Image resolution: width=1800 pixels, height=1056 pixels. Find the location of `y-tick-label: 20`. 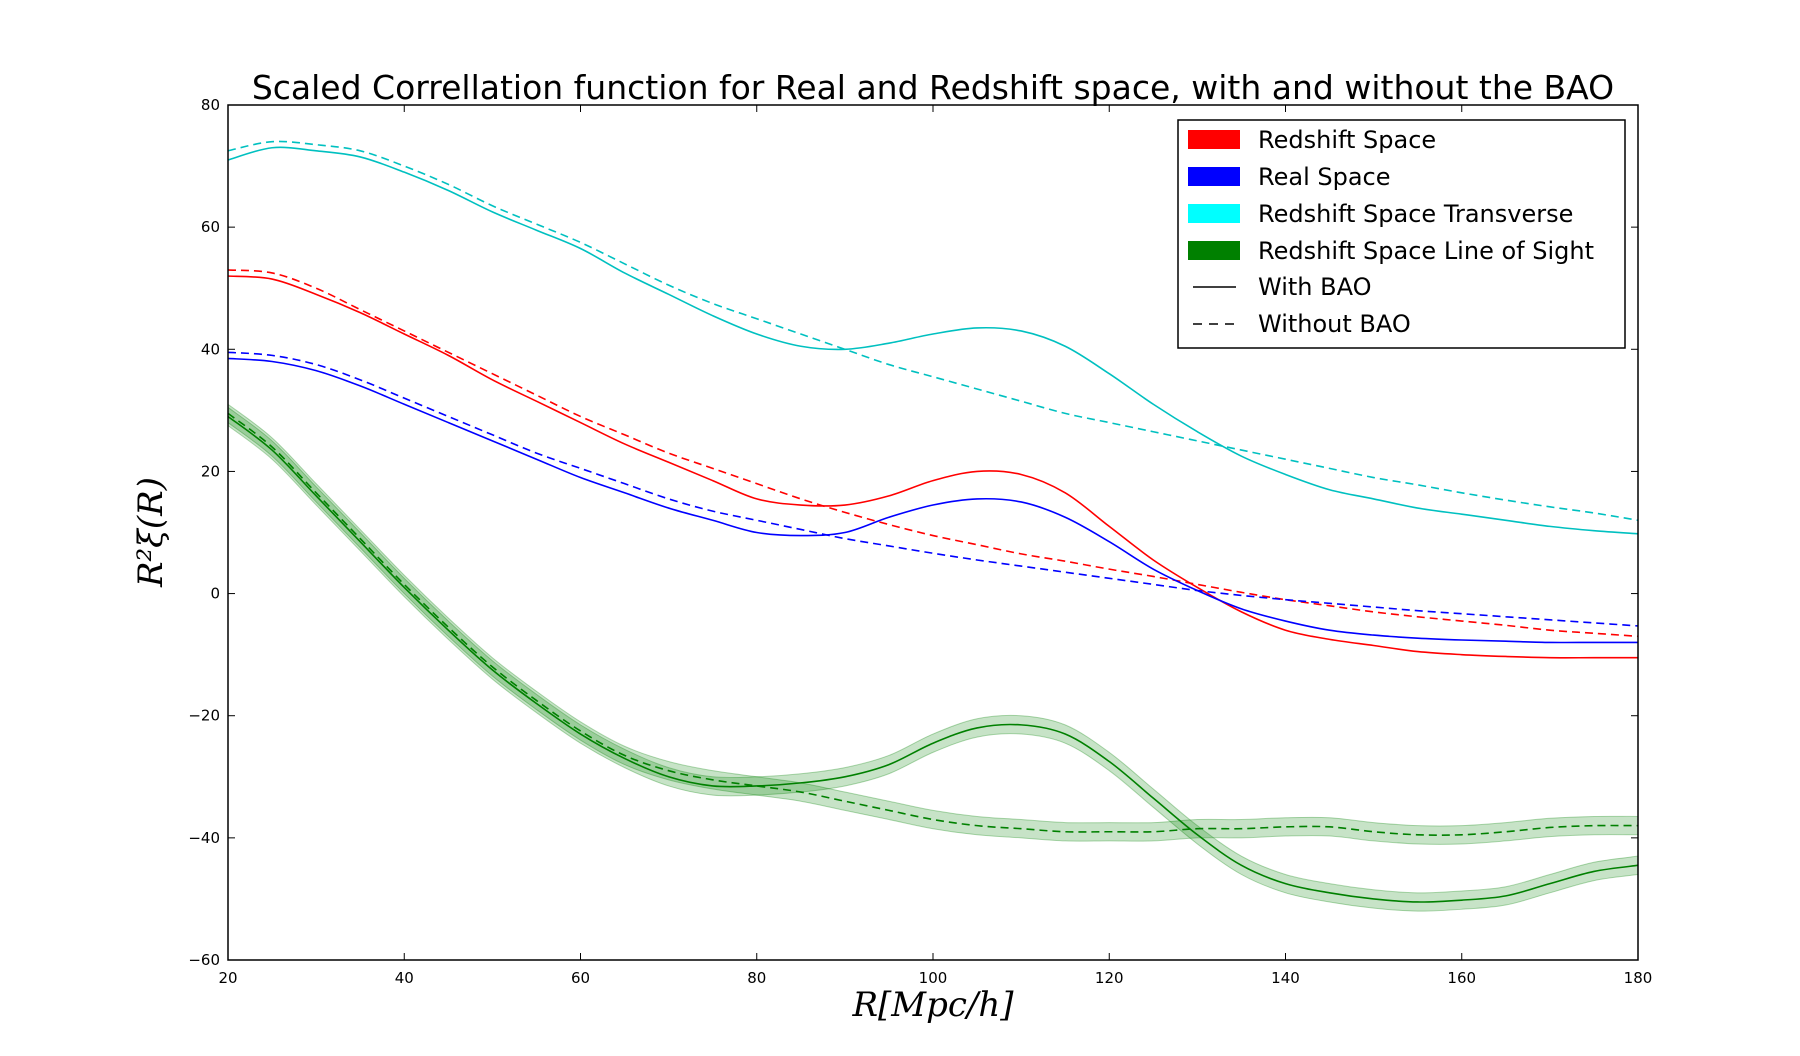

y-tick-label: 20 is located at coordinates (210, 471).